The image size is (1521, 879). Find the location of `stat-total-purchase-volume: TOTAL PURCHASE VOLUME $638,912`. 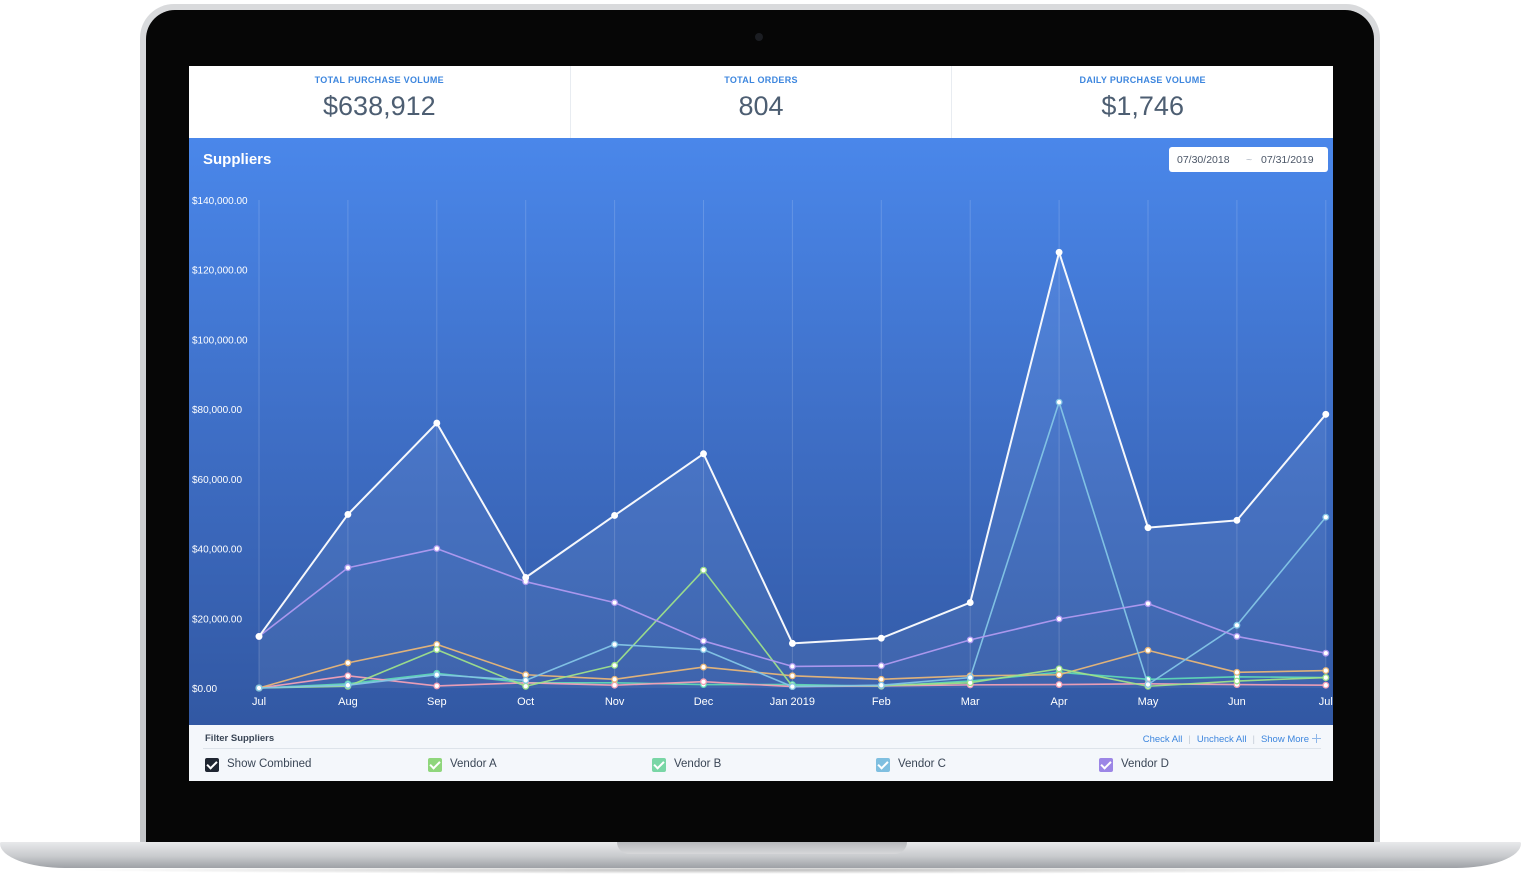

stat-total-purchase-volume: TOTAL PURCHASE VOLUME $638,912 is located at coordinates (380, 102).